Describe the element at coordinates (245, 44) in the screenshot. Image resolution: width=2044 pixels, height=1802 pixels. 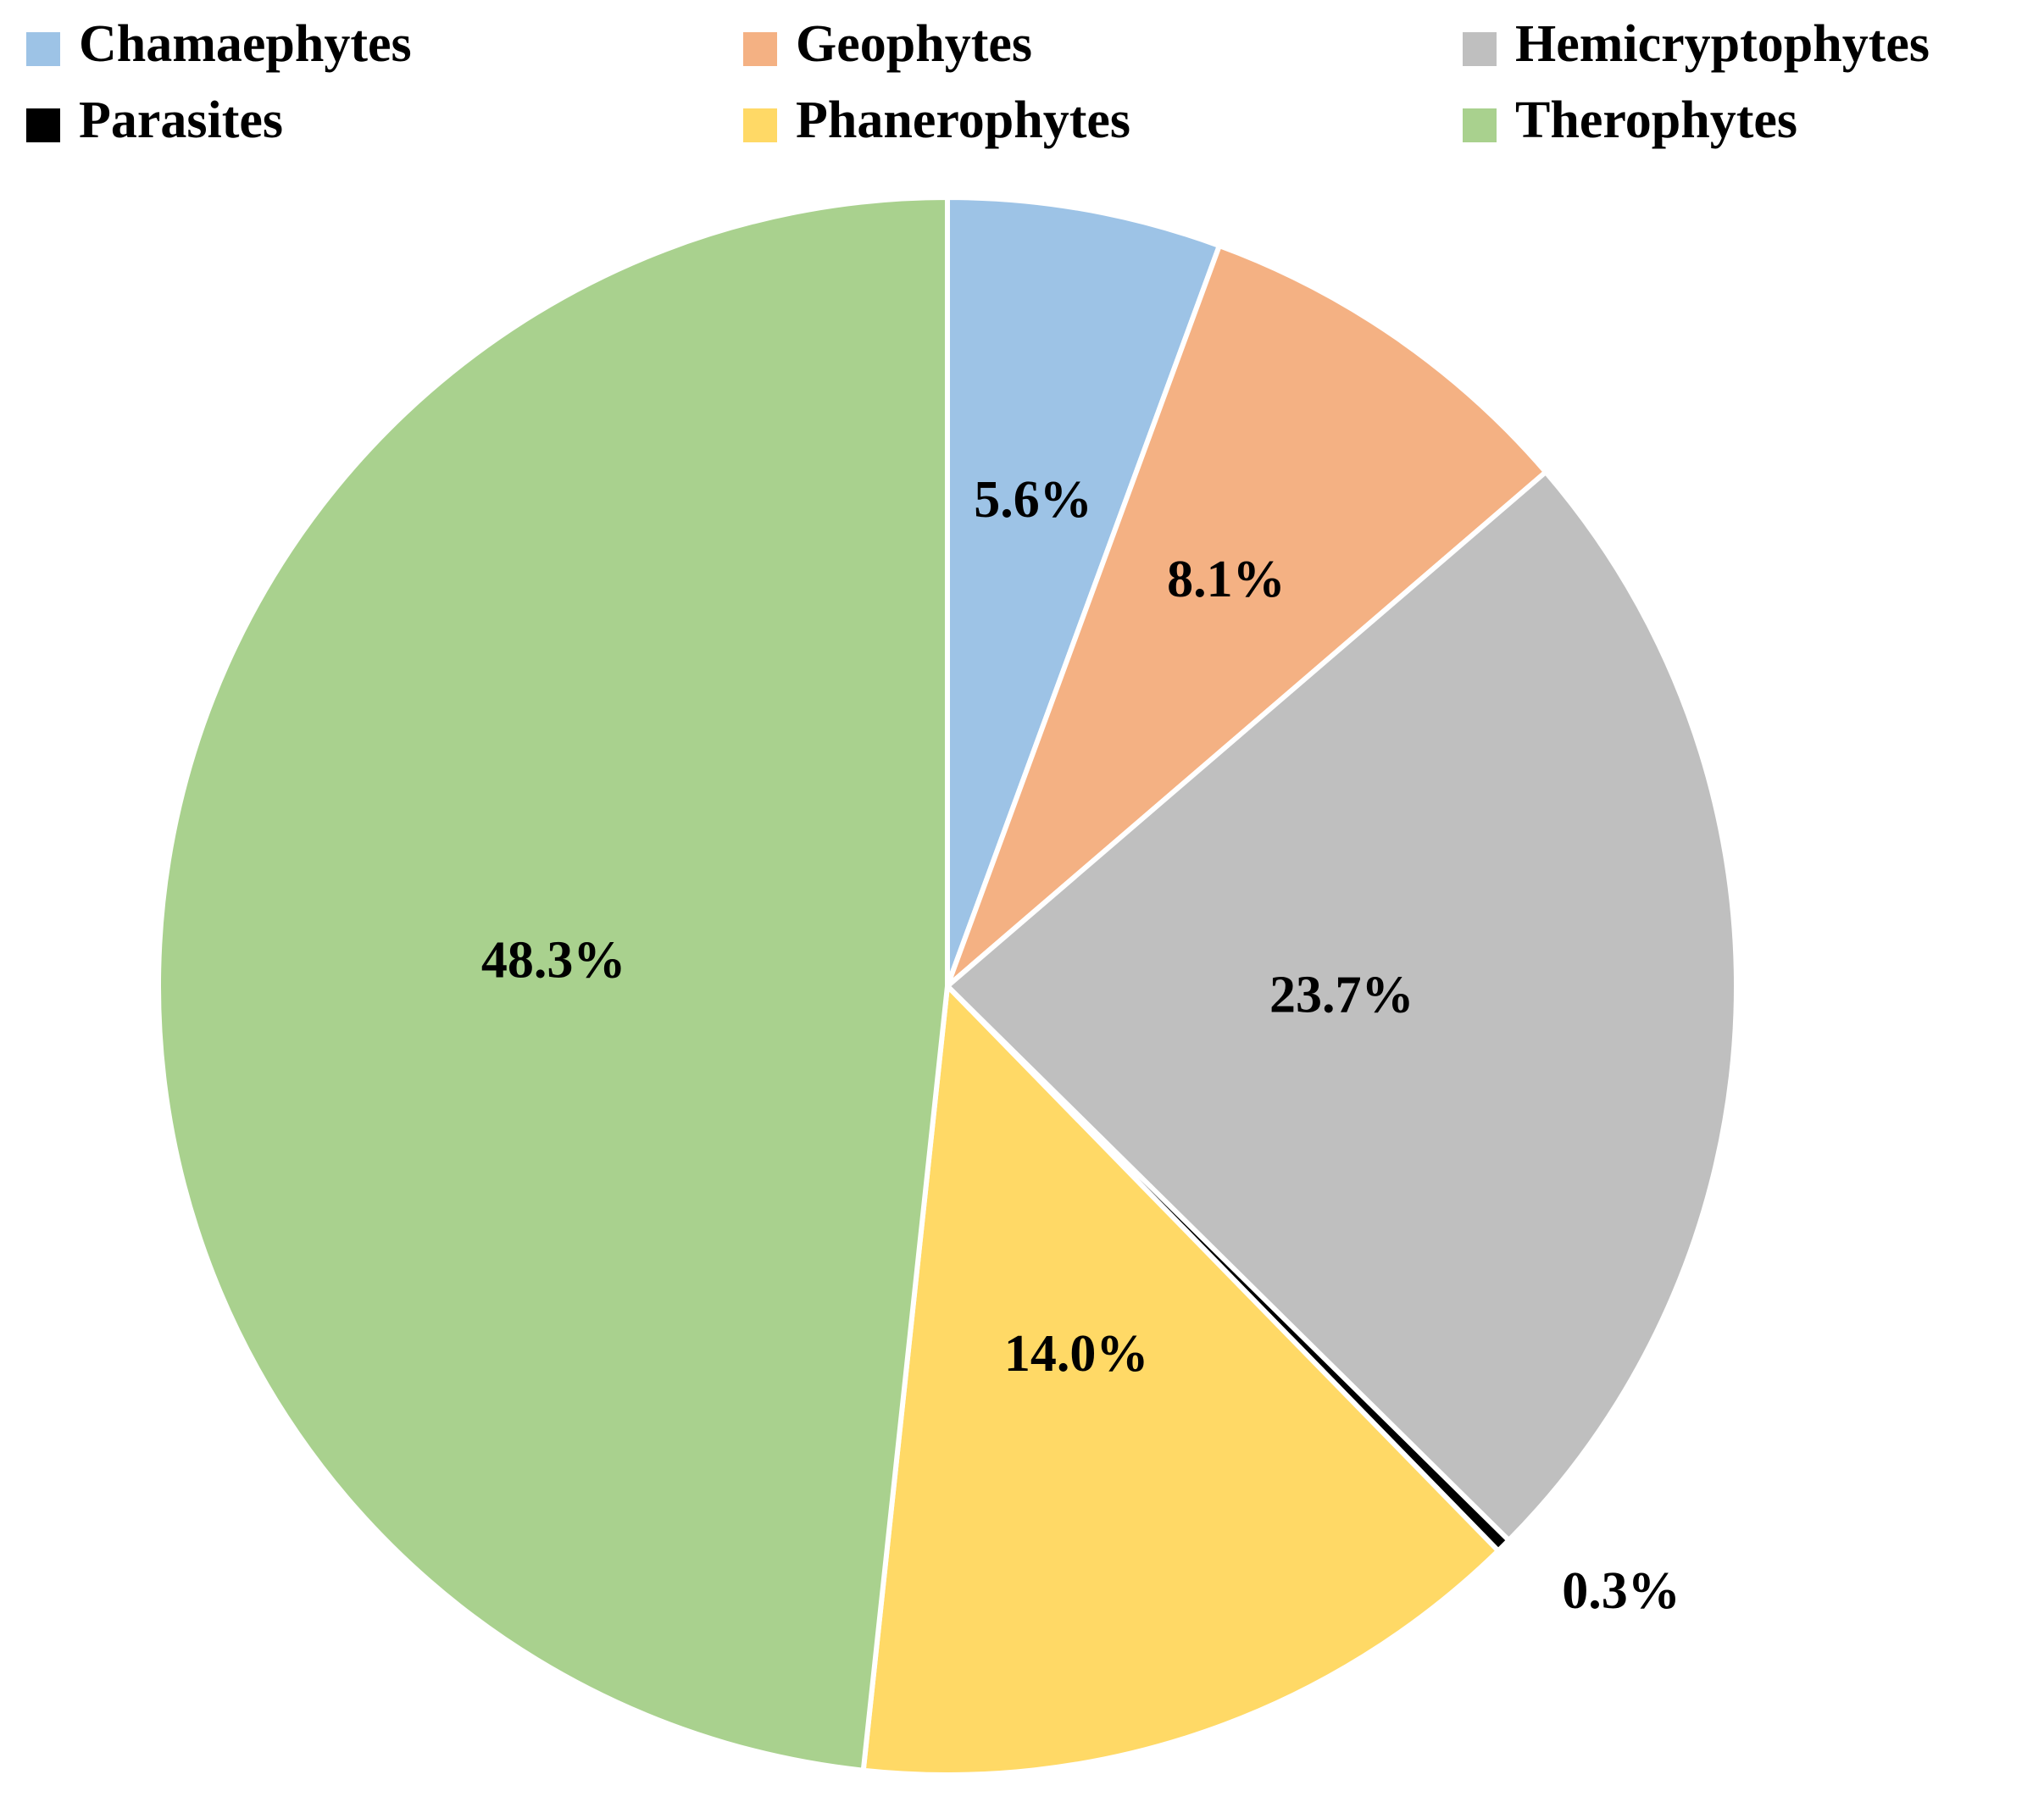
I see `legend-label: Chamaephytes` at that location.